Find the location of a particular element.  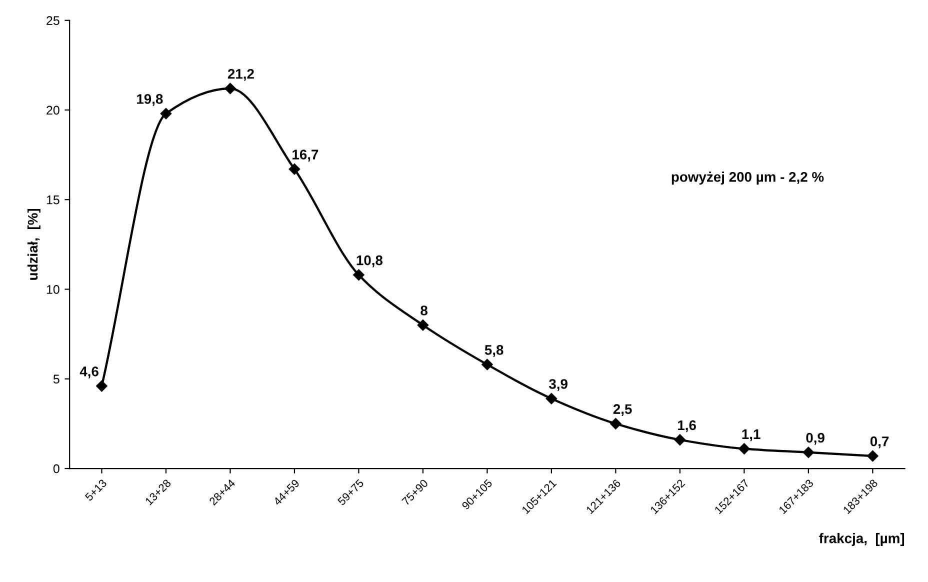

y-tick-label: 25 is located at coordinates (53, 21).